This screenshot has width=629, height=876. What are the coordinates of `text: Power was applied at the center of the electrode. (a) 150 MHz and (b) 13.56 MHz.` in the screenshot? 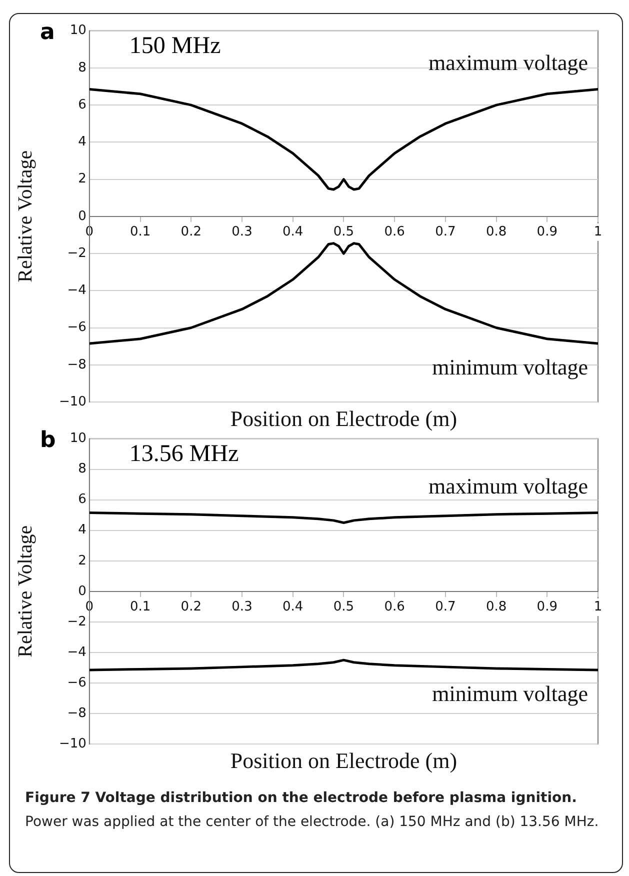 It's located at (312, 822).